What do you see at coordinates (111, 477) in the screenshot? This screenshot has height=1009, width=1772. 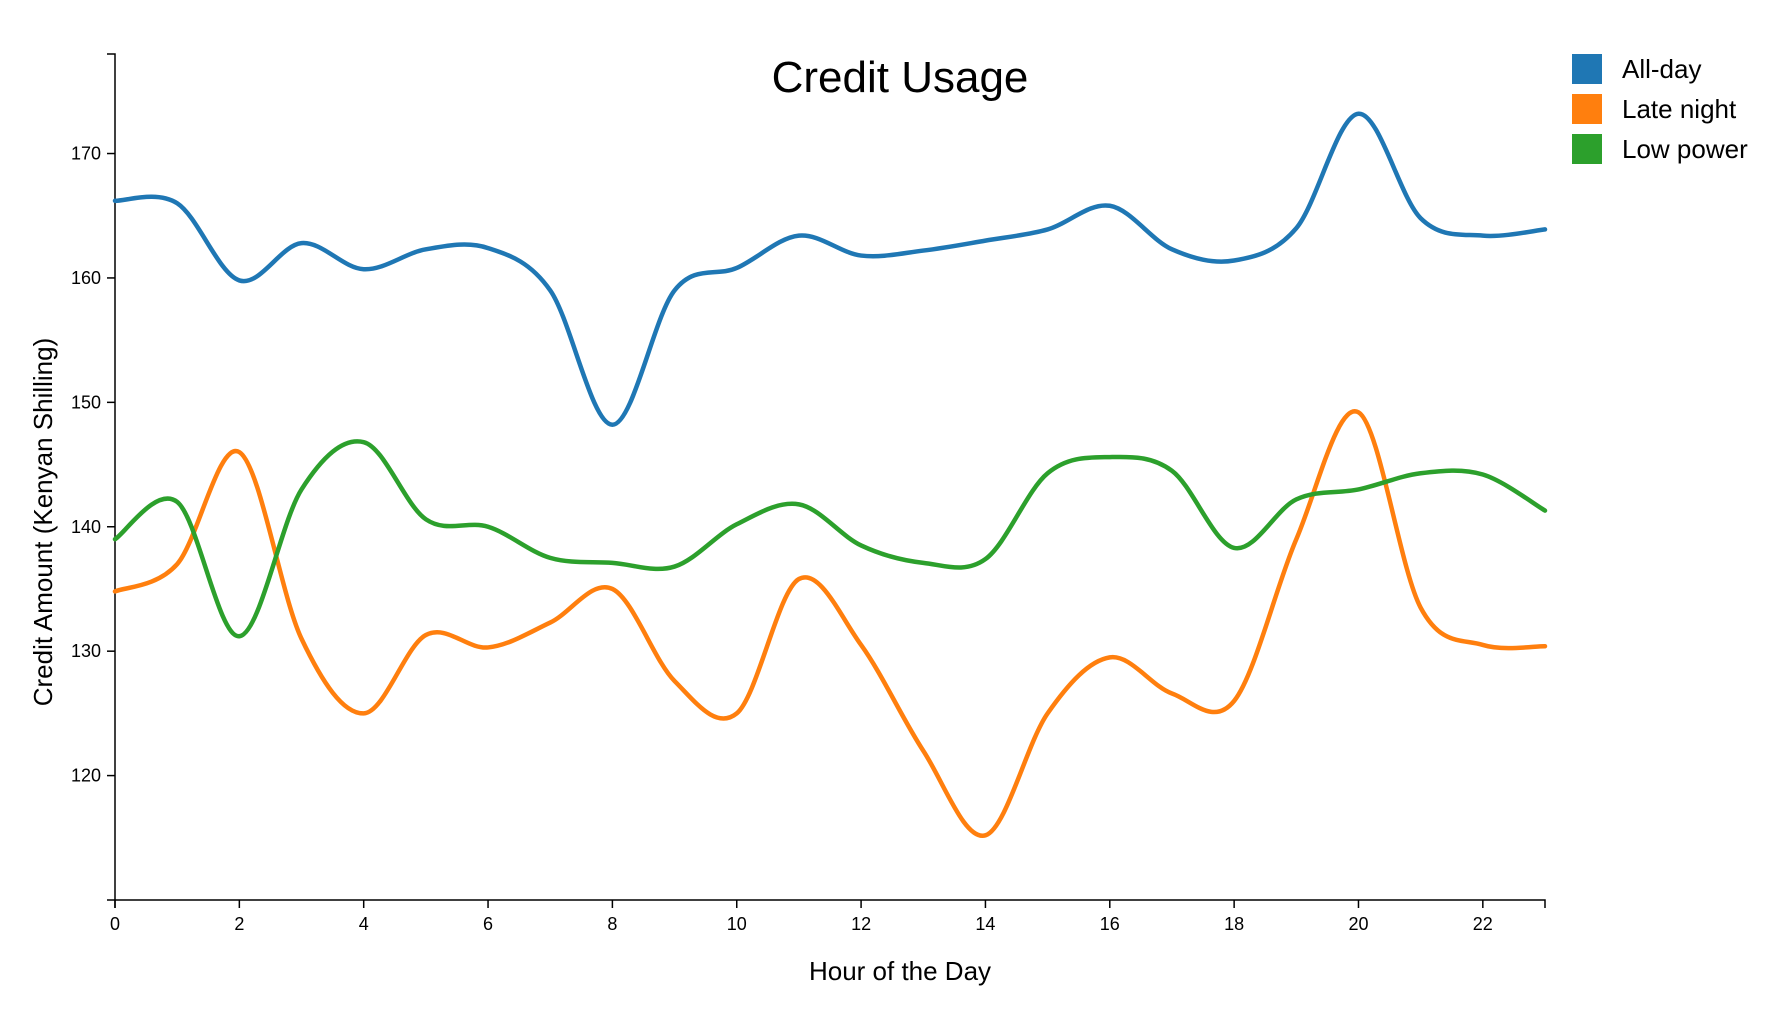 I see `y-axis-line` at bounding box center [111, 477].